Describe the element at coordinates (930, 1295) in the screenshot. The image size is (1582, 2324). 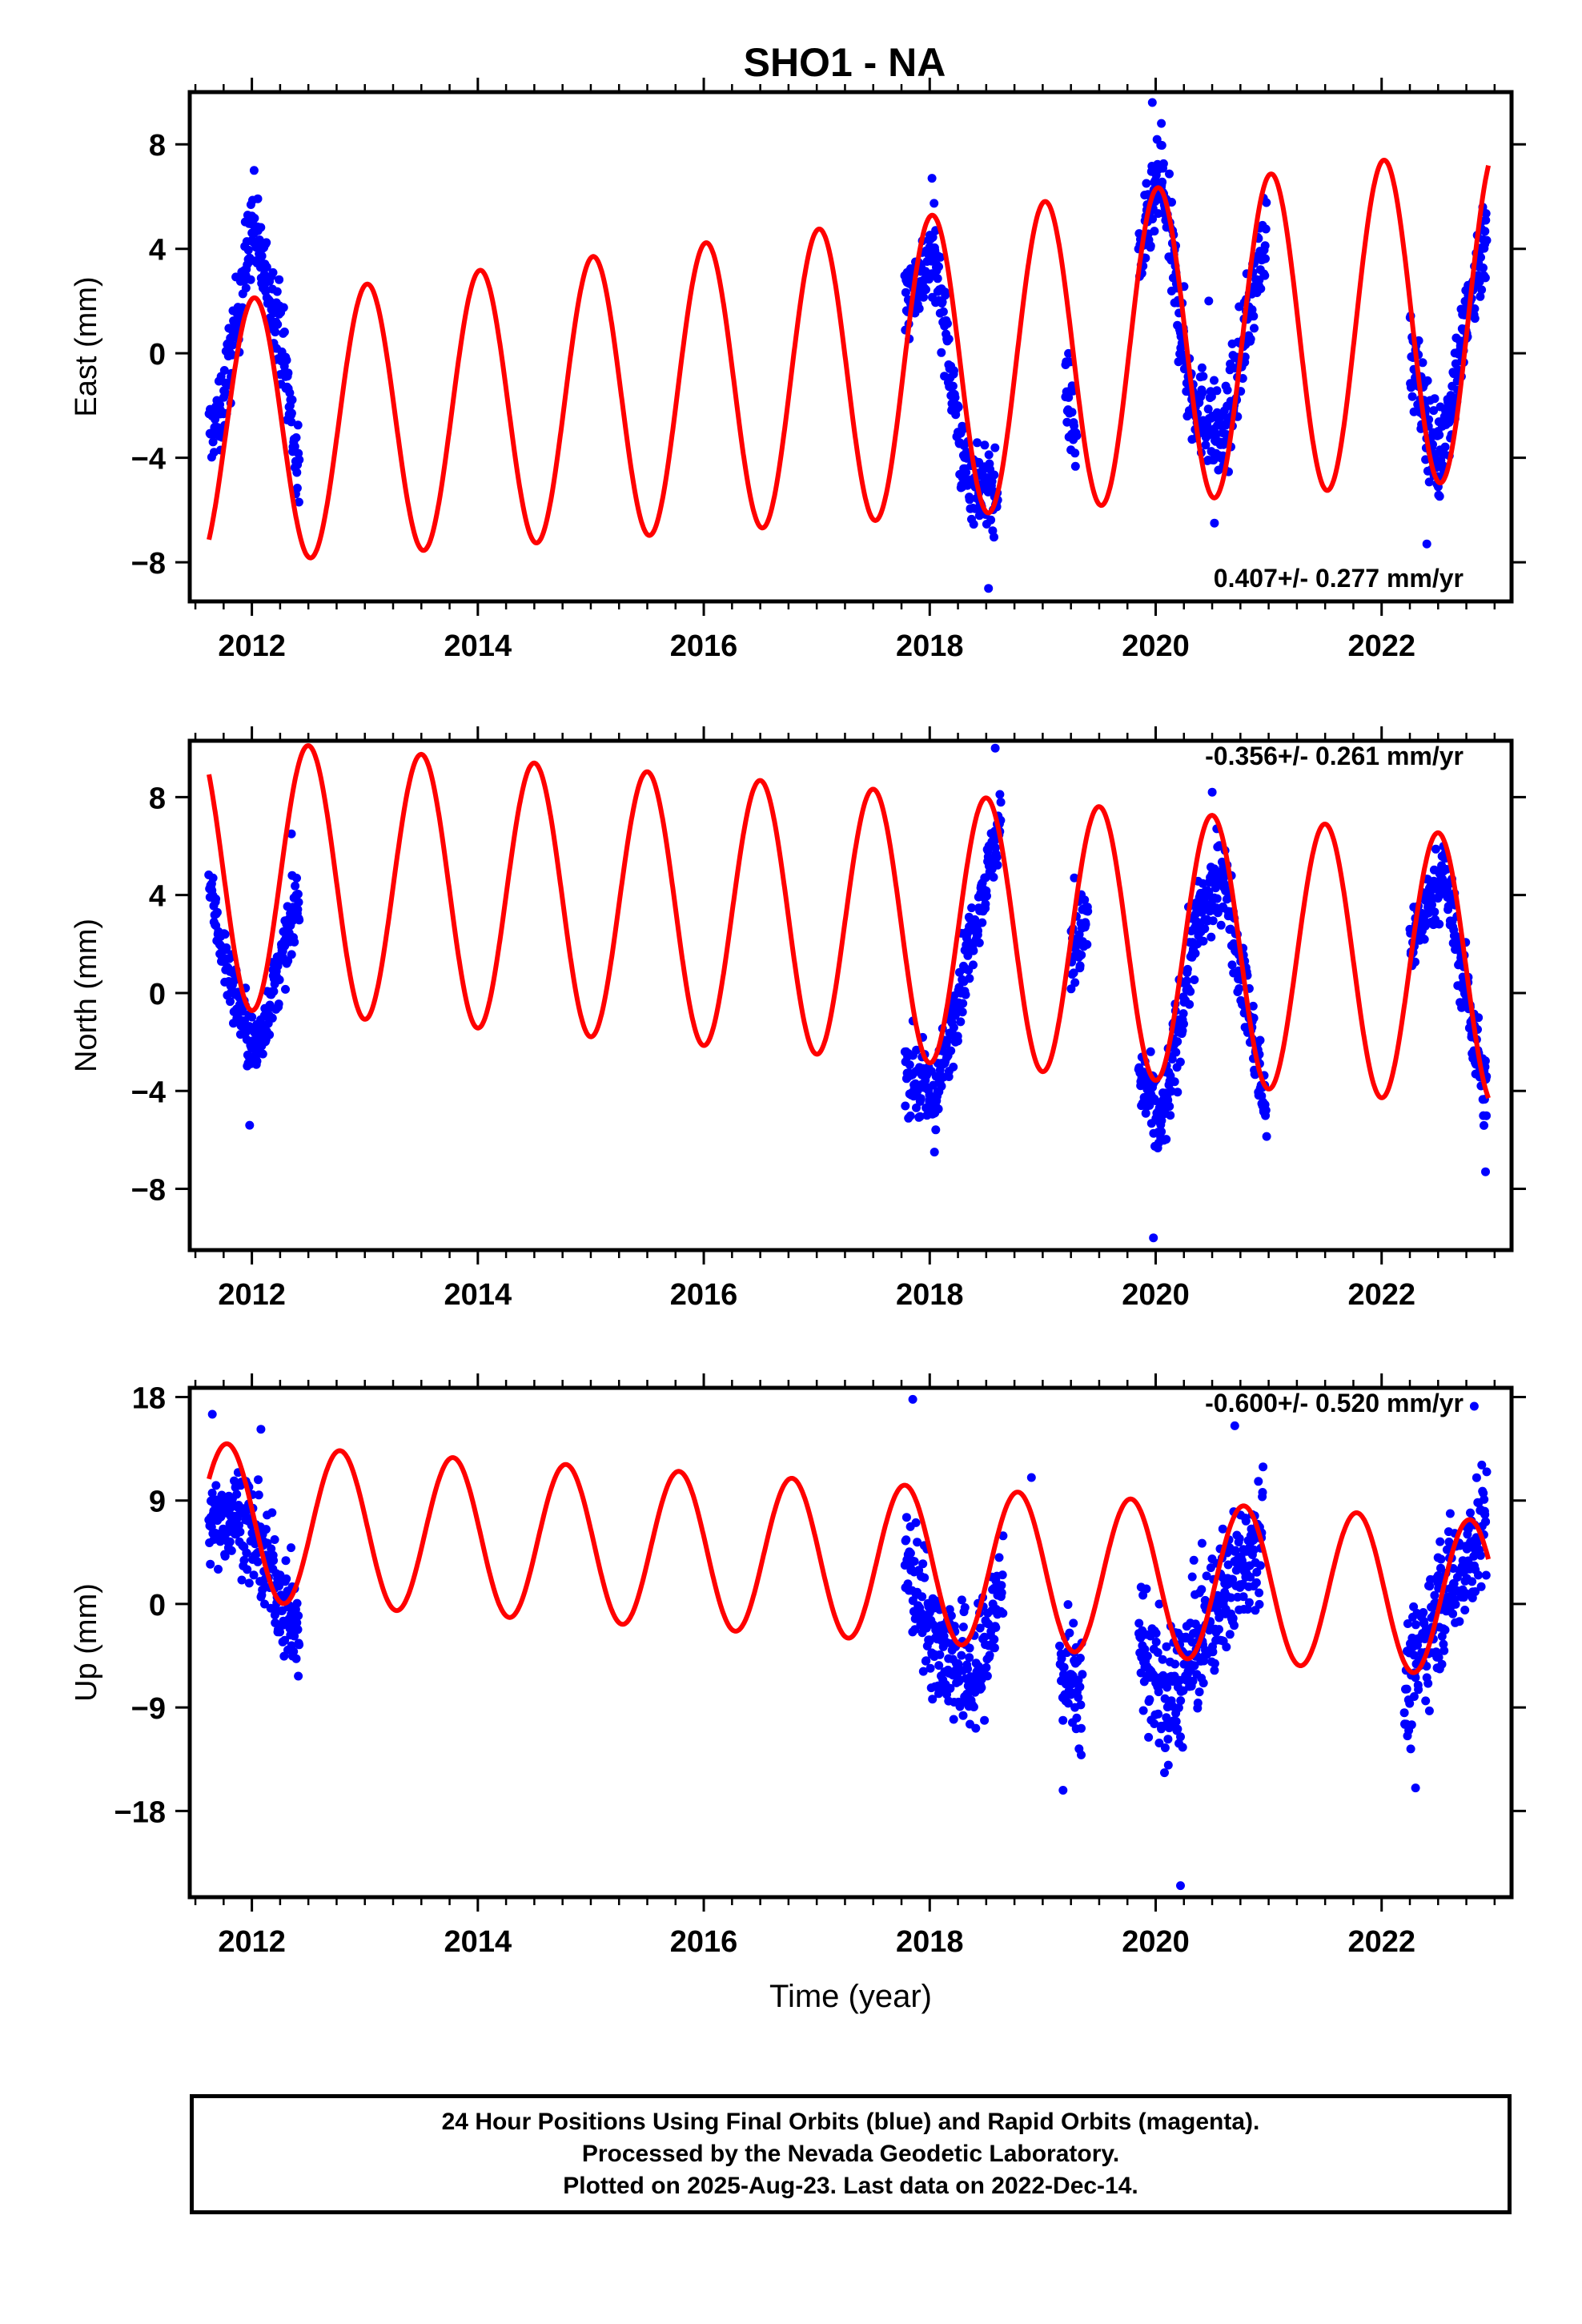
I see `x-tick-label: 2018` at that location.